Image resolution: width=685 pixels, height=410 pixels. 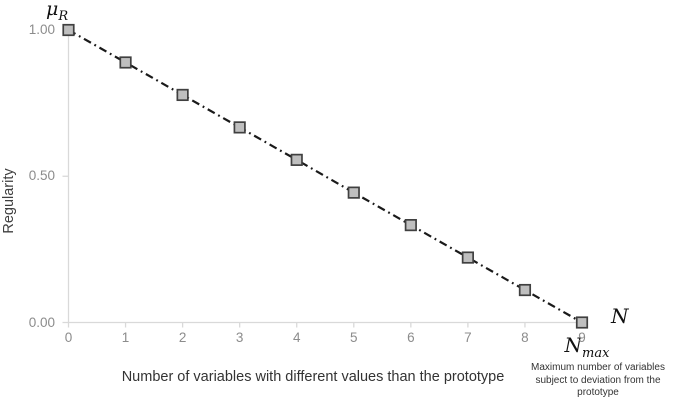 I want to click on x-tick-label: 8, so click(x=525, y=337).